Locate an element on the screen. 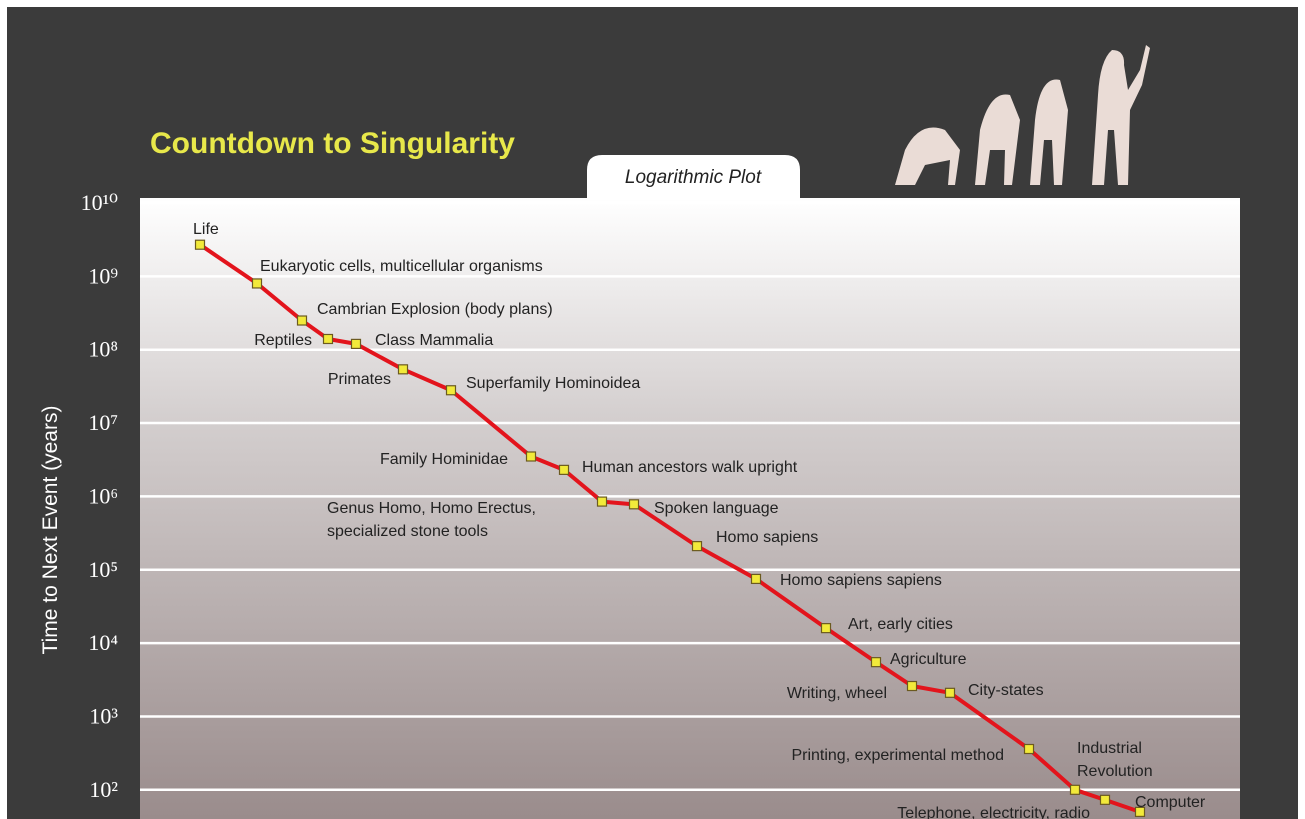  subtitle: Logarithmic Plot is located at coordinates (693, 177).